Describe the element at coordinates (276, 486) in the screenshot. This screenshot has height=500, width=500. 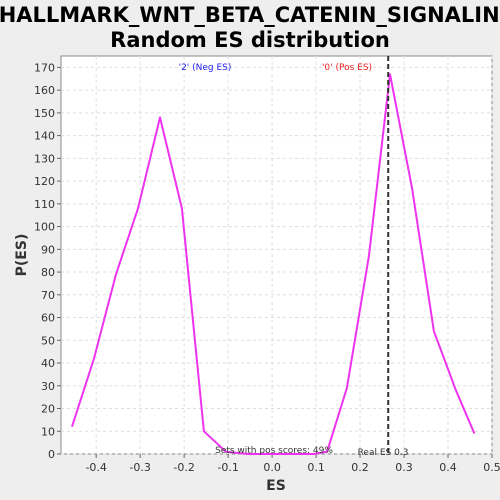
I see `x-axis-title: ES` at that location.